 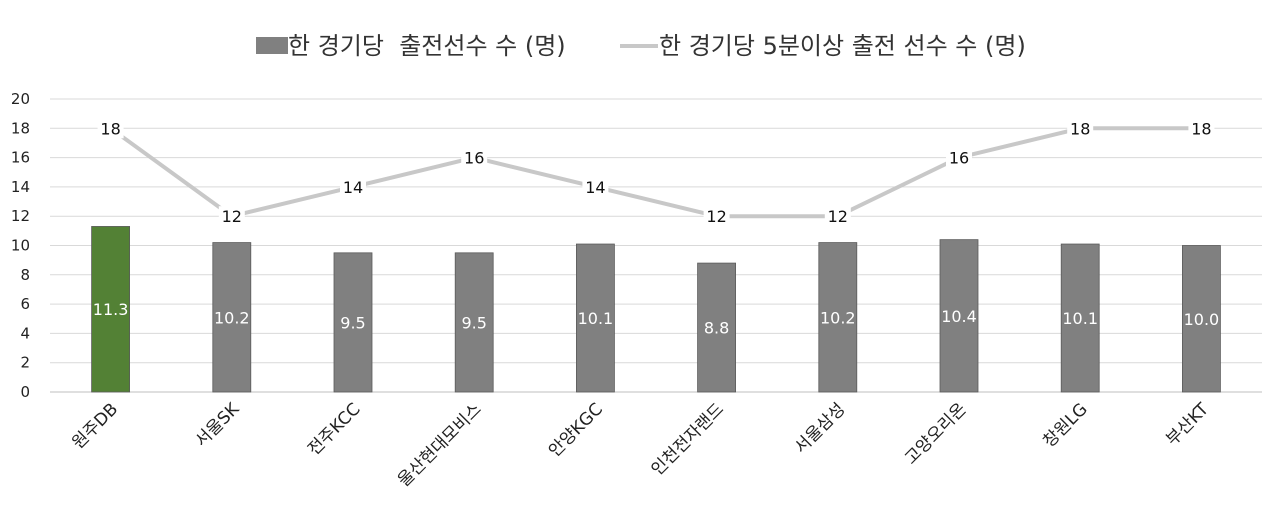 I want to click on y-axis: 0 2 4 6 8 10 12 14 16 18 20, so click(x=20, y=245).